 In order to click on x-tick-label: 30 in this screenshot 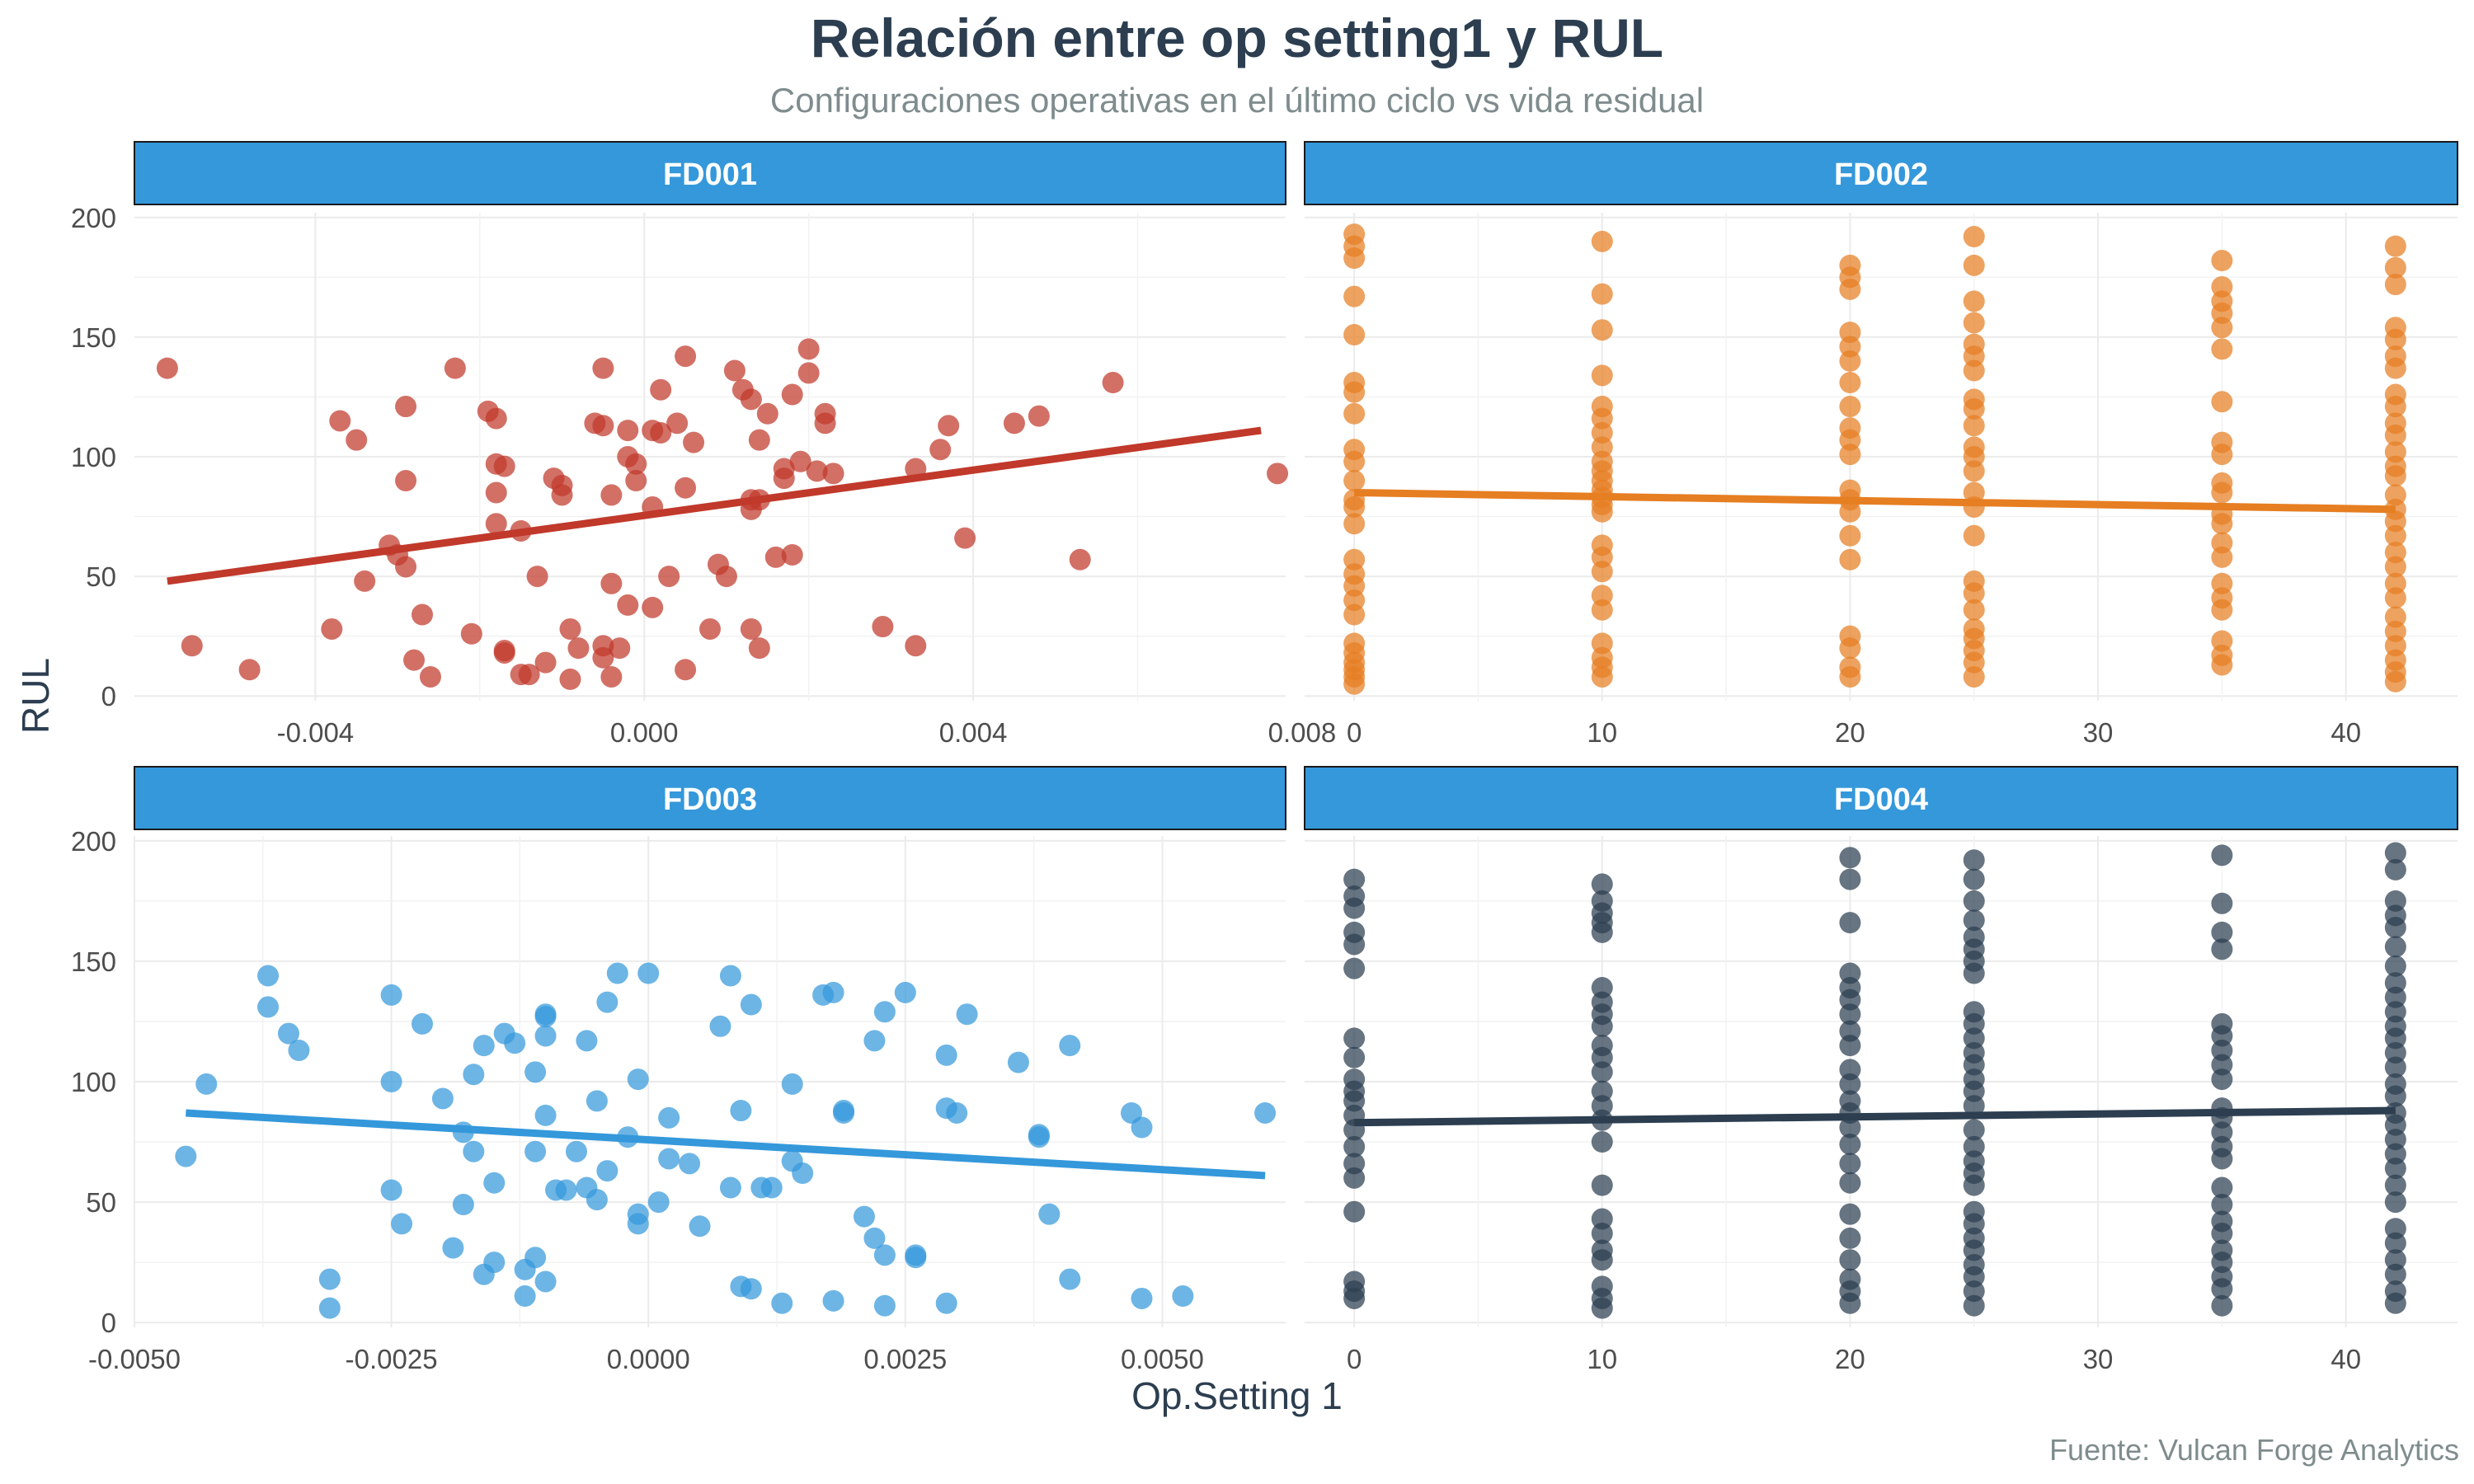, I will do `click(2098, 1359)`.